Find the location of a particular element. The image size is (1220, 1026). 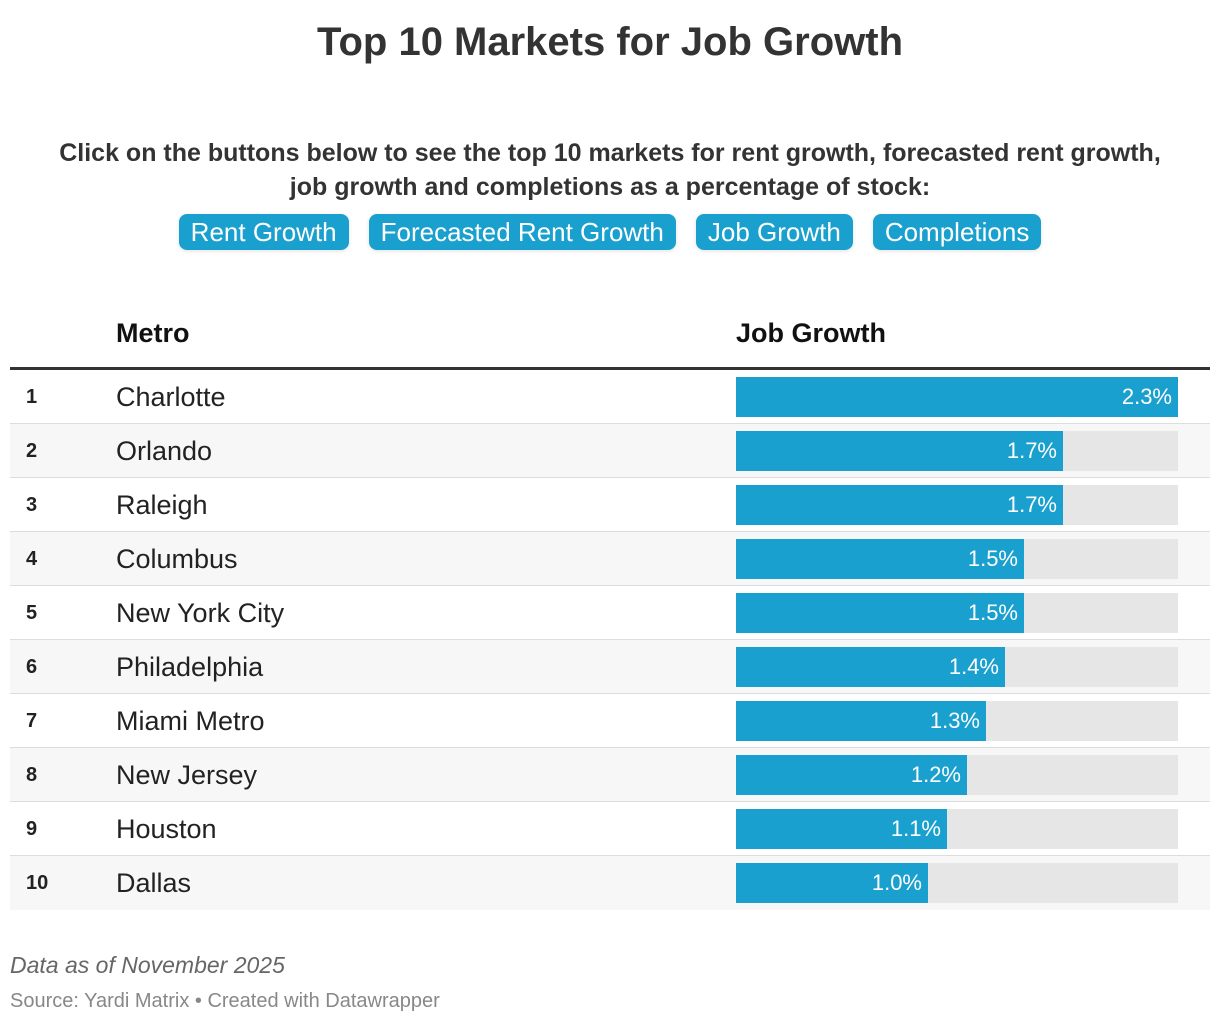

job-growth-bar: 2.3% is located at coordinates (957, 397).